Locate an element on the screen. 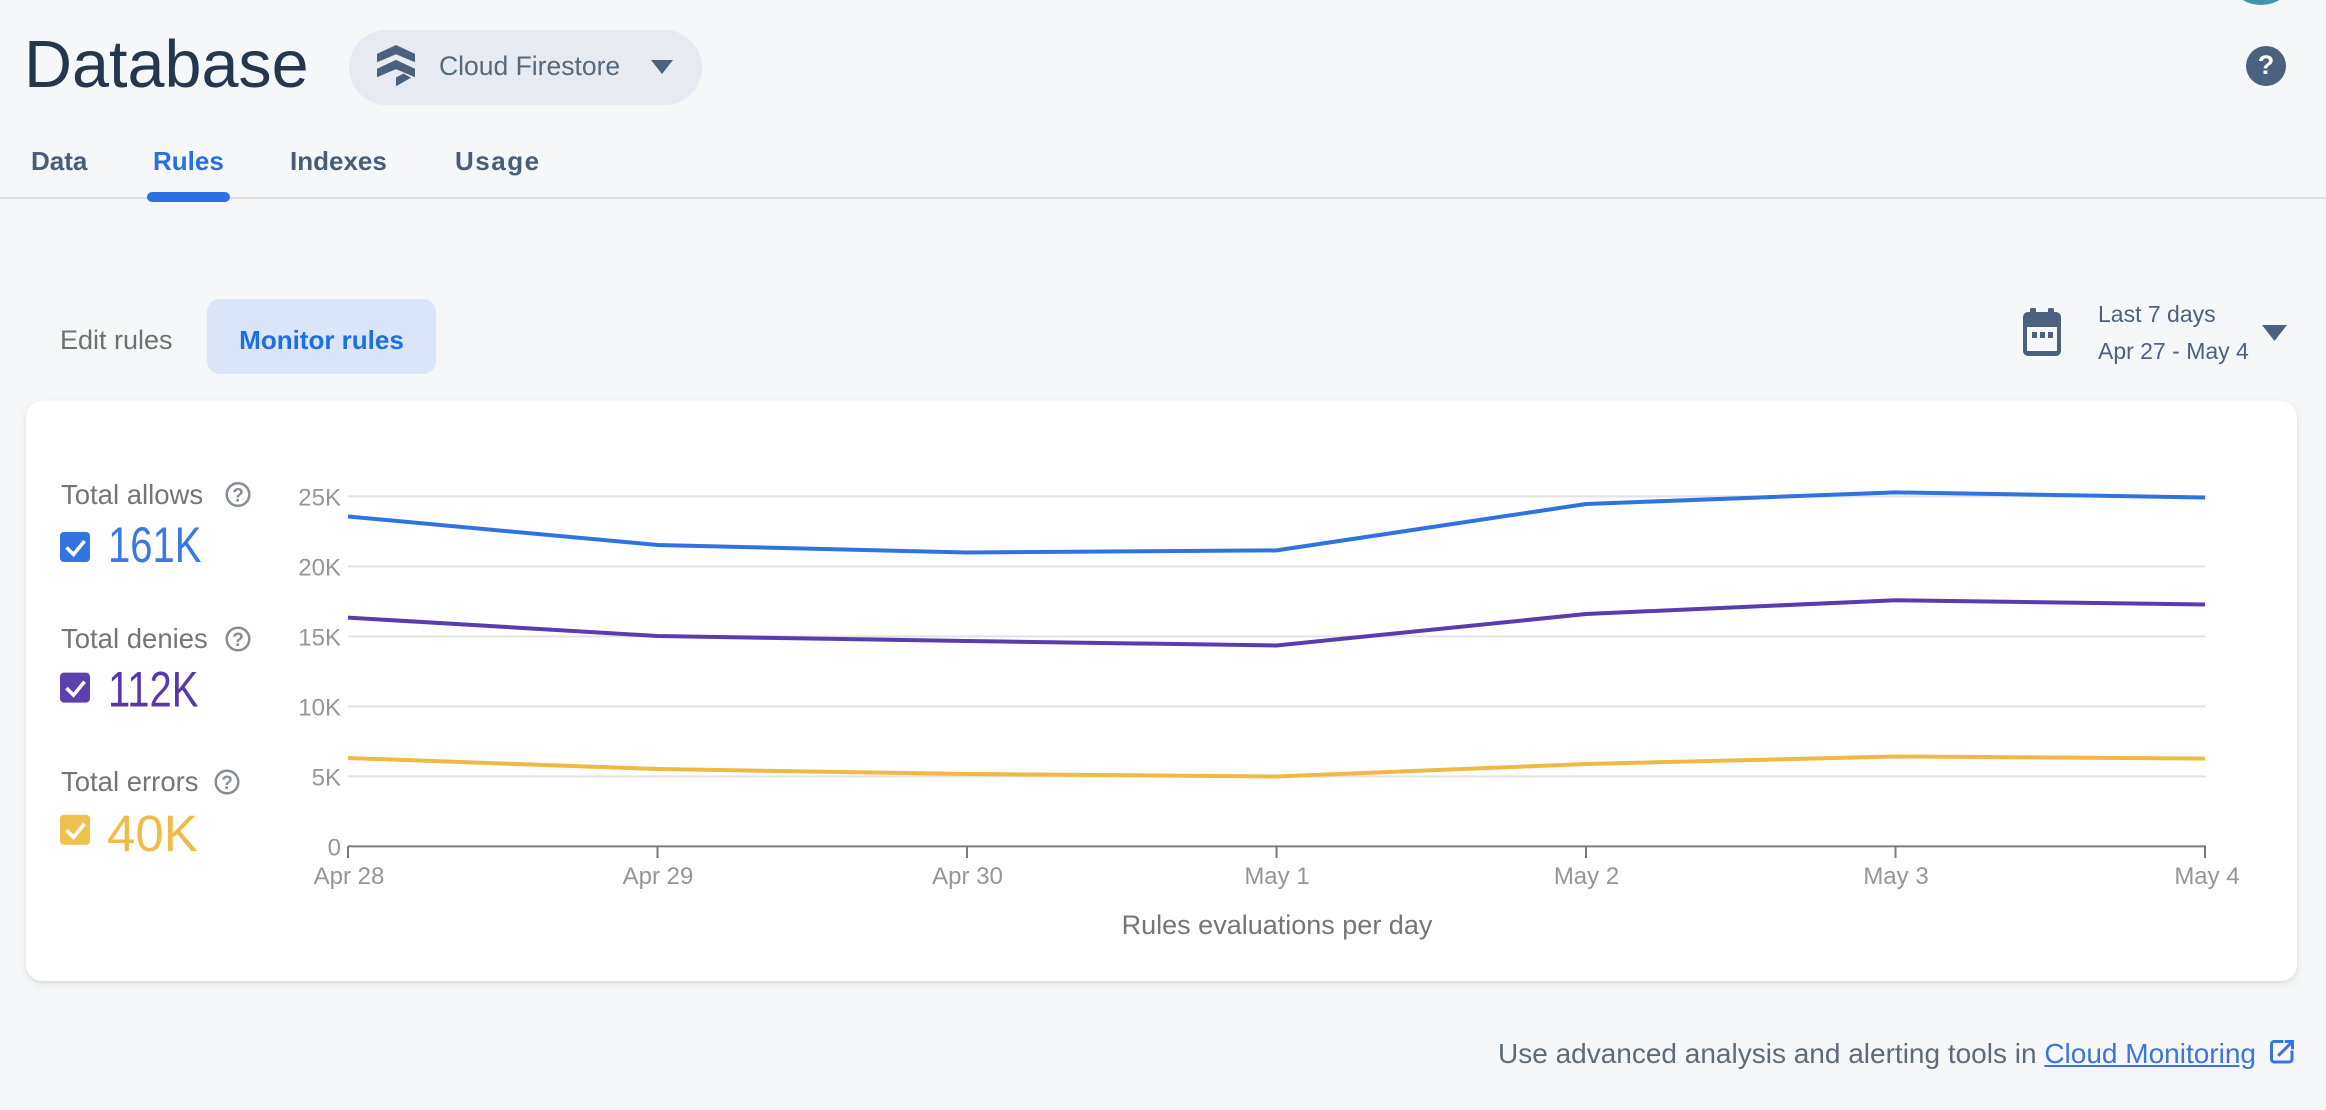 This screenshot has height=1110, width=2326. svg-text: 0 is located at coordinates (334, 847).